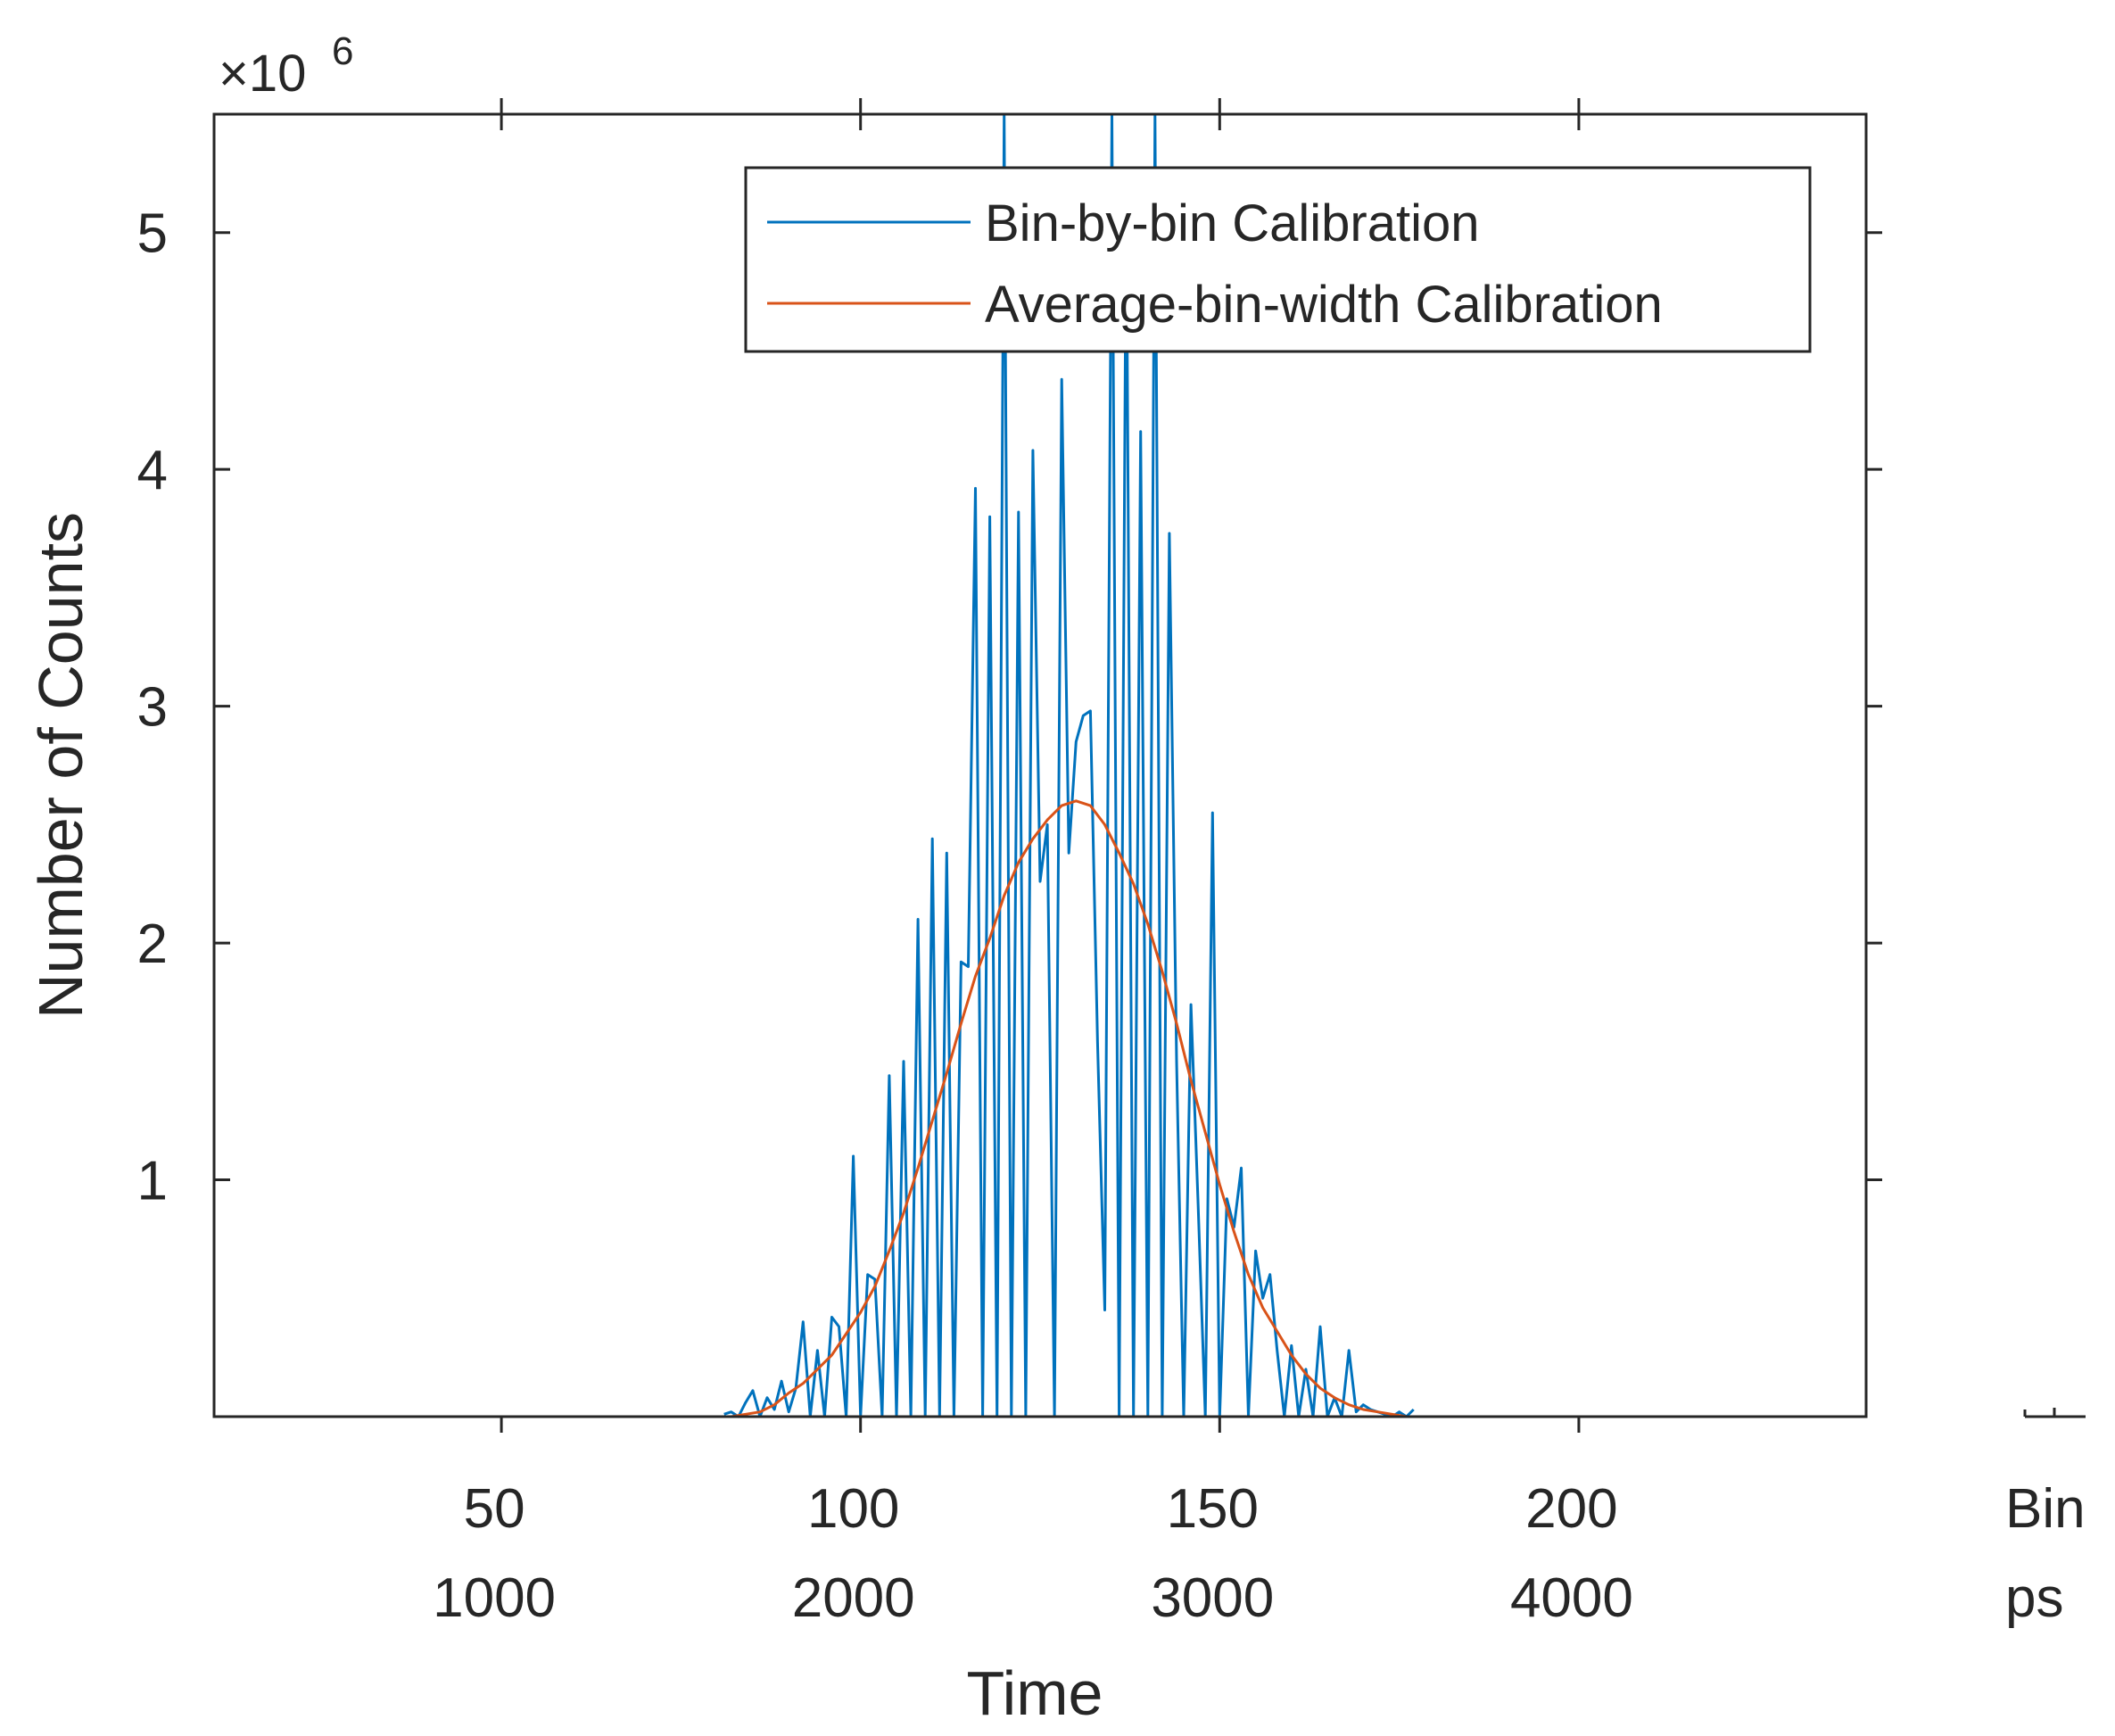  I want to click on y-exponent-prefix: ×10, so click(262, 74).